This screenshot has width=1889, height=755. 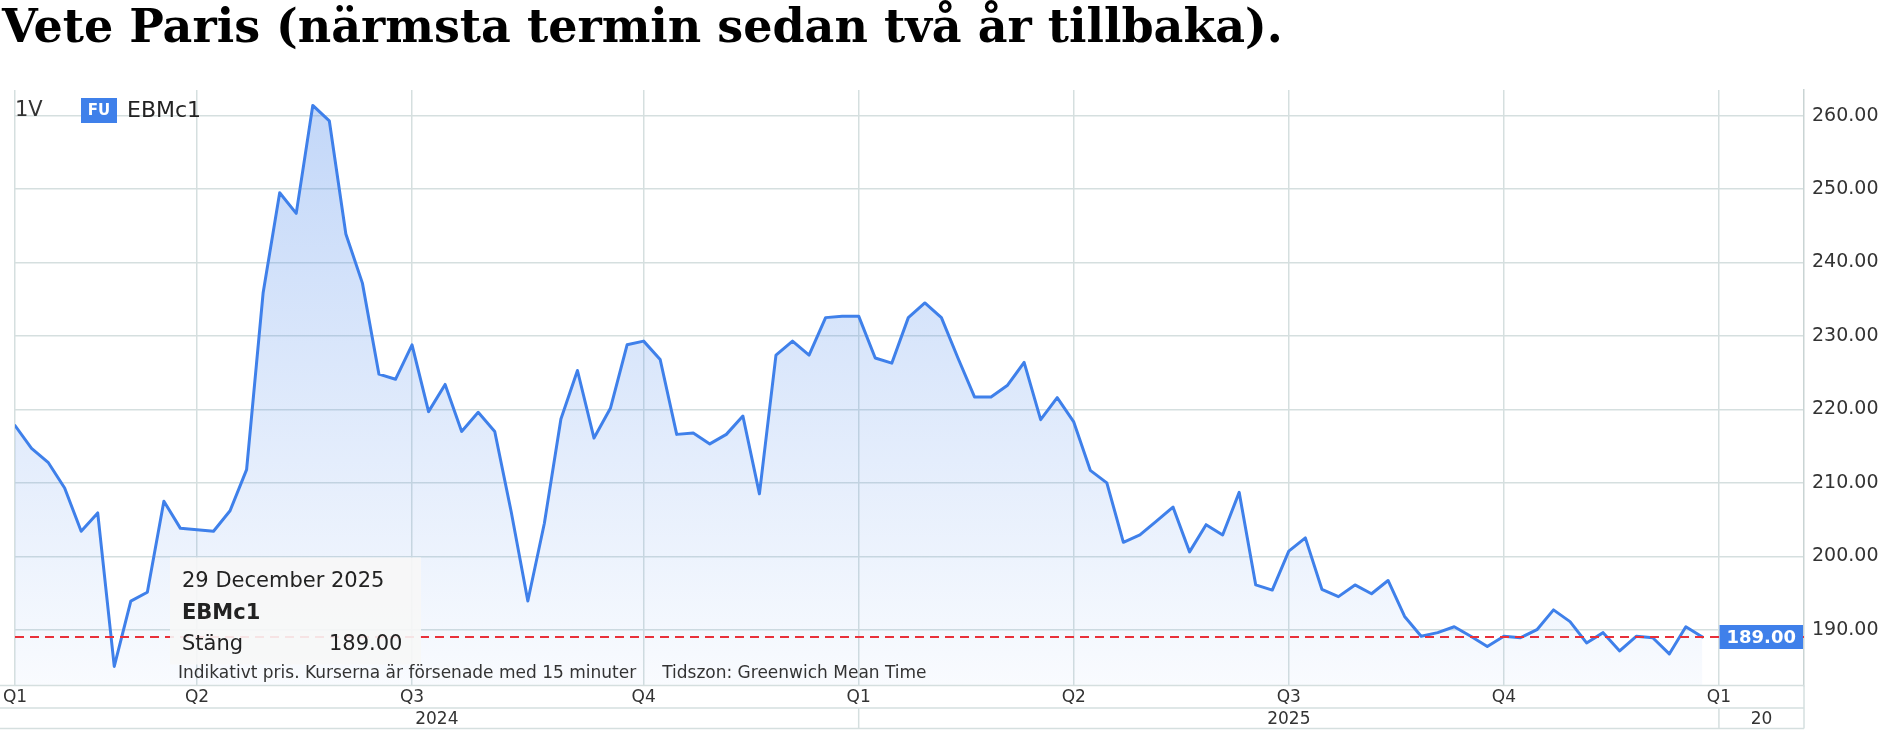 I want to click on ref-line-label: 189.00, so click(x=1761, y=636).